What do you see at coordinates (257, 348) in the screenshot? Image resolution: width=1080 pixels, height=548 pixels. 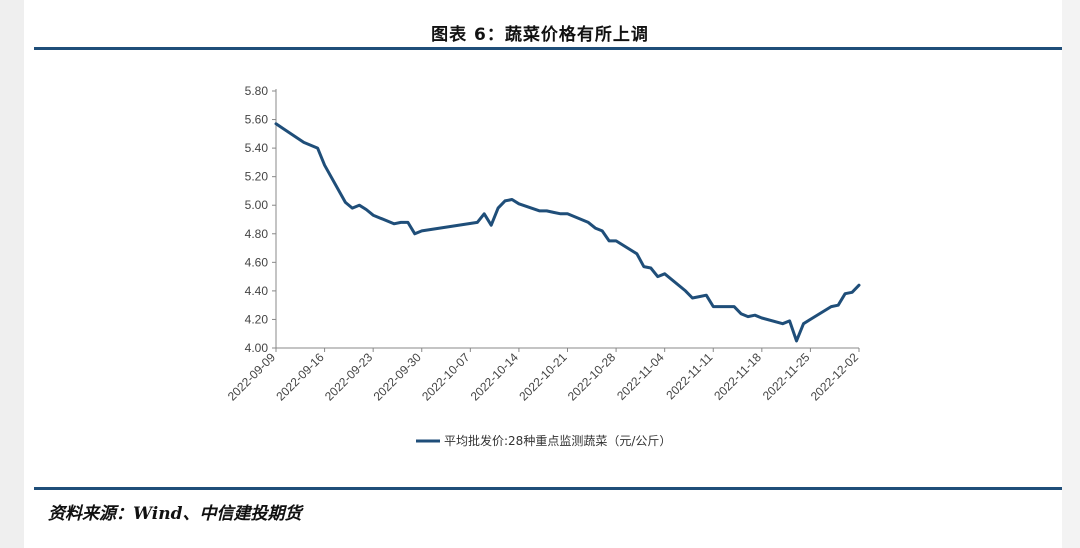 I see `y-tick-label: 4.00` at bounding box center [257, 348].